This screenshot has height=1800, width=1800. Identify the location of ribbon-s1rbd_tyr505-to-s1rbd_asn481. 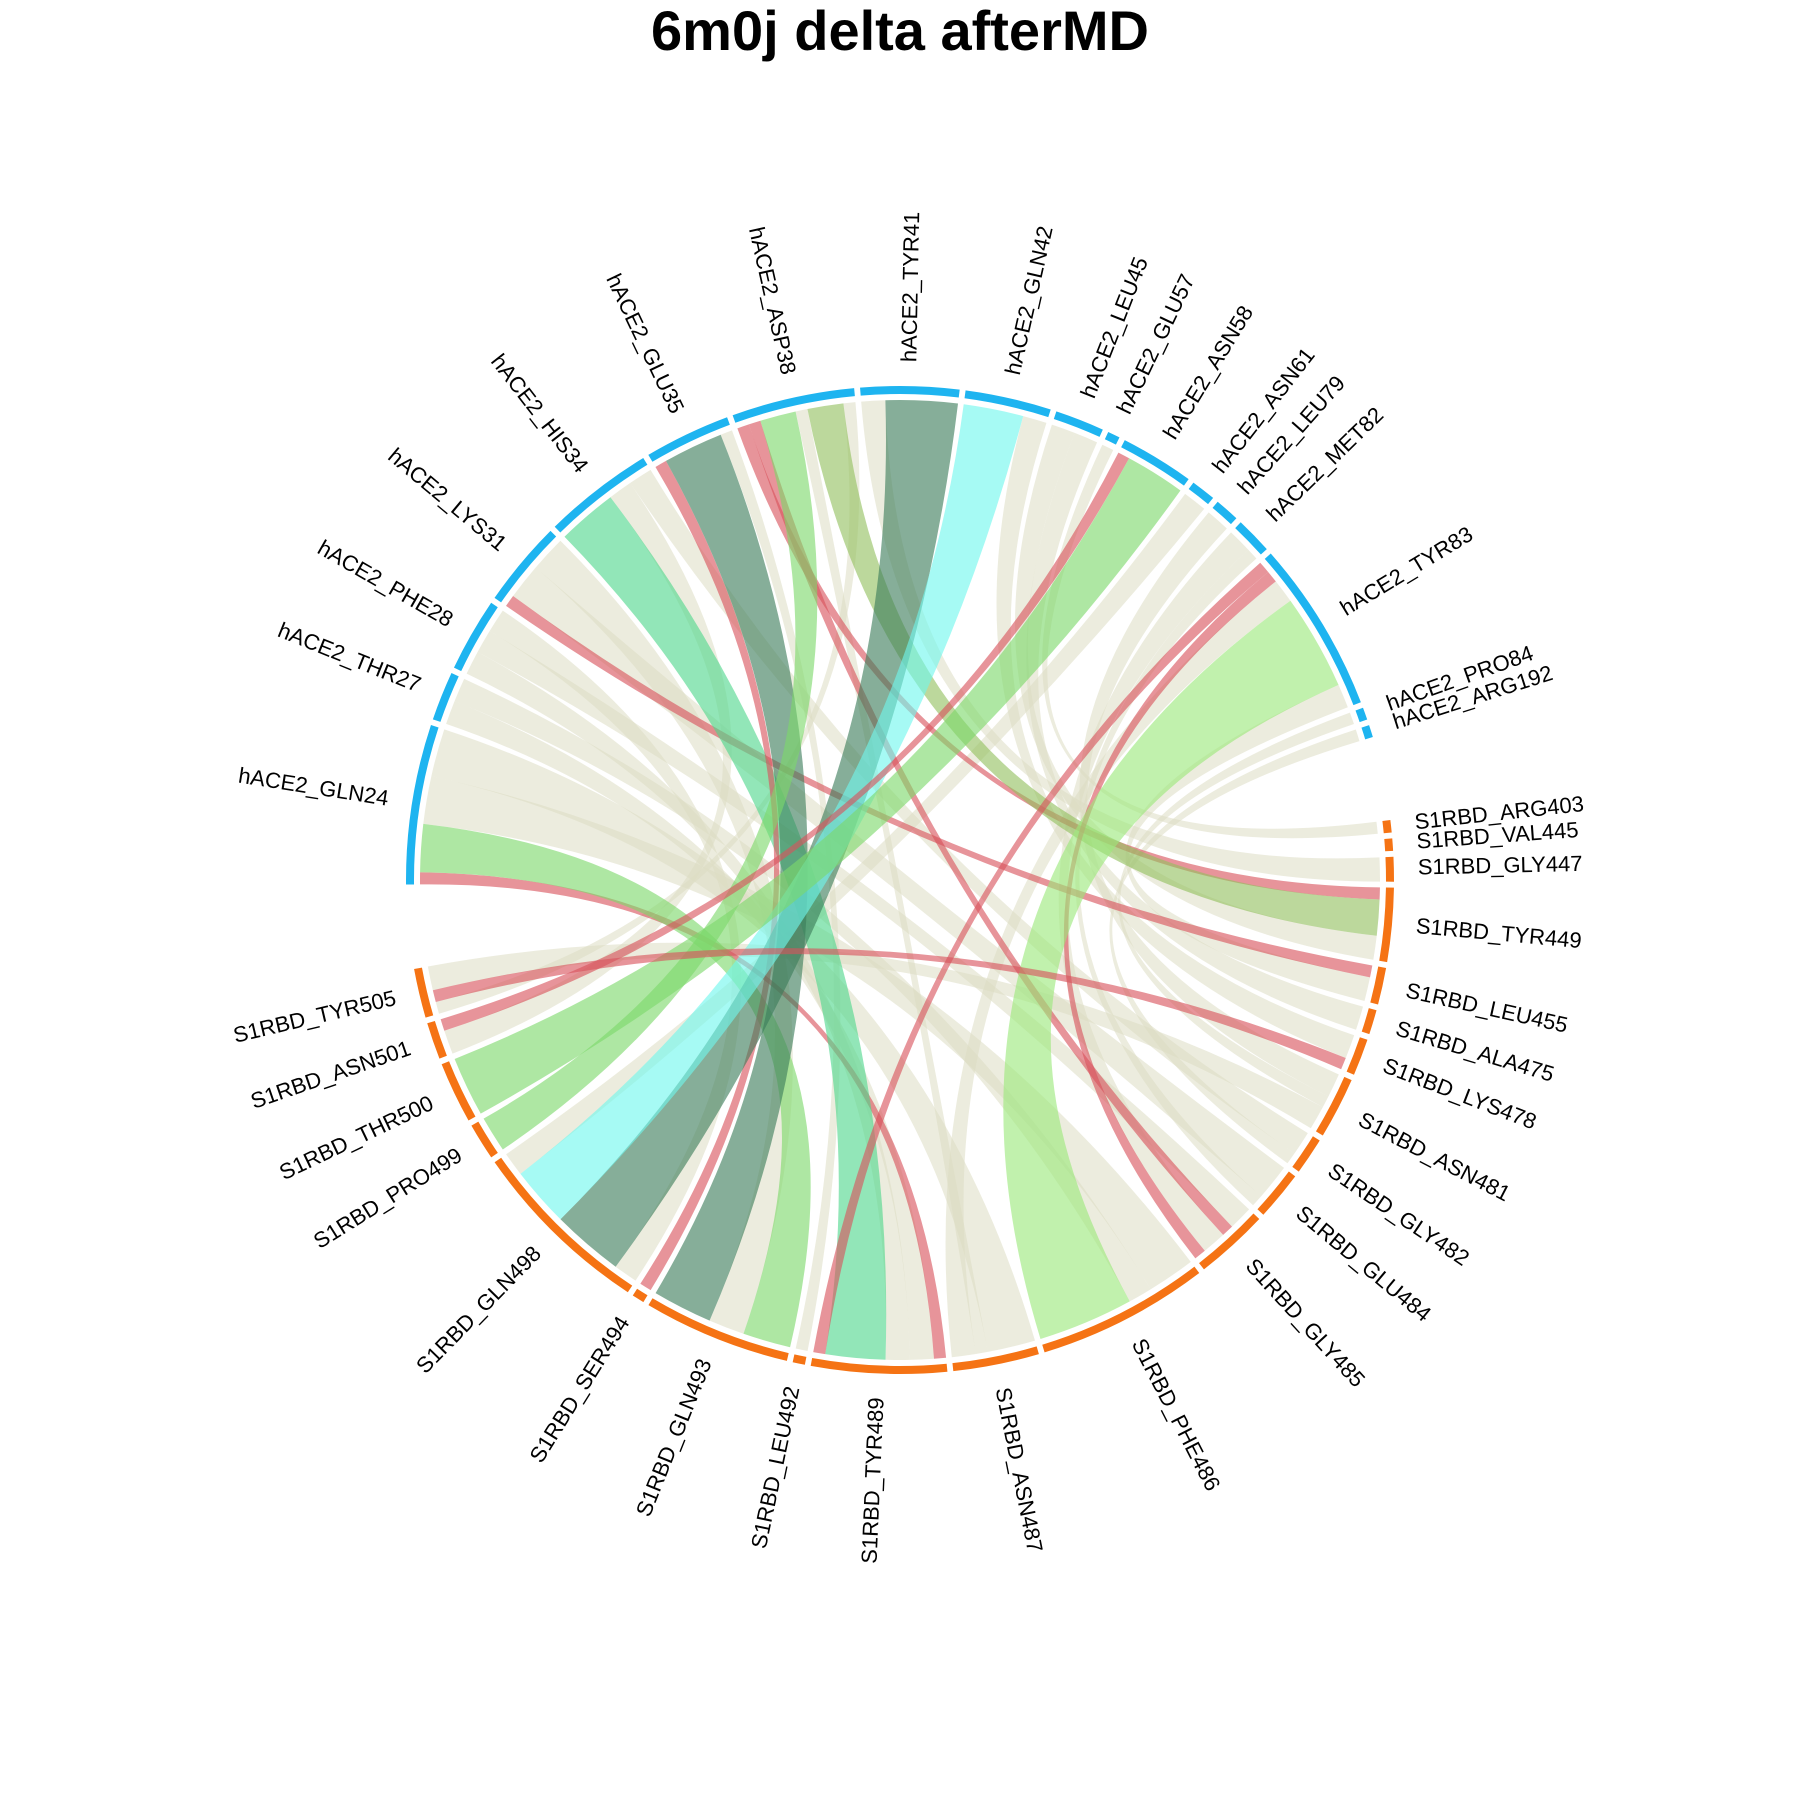
(875, 1035).